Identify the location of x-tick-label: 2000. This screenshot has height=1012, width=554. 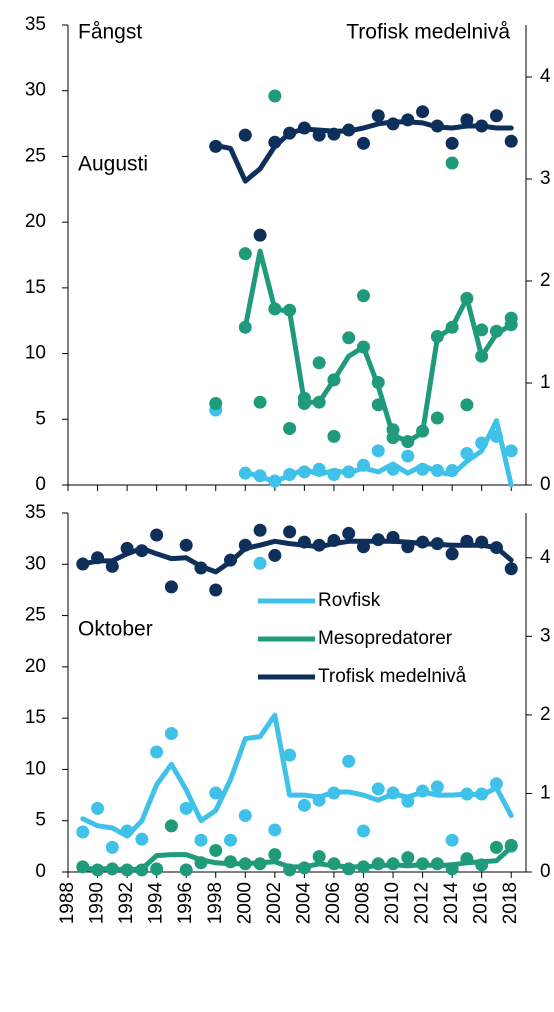
(244, 903).